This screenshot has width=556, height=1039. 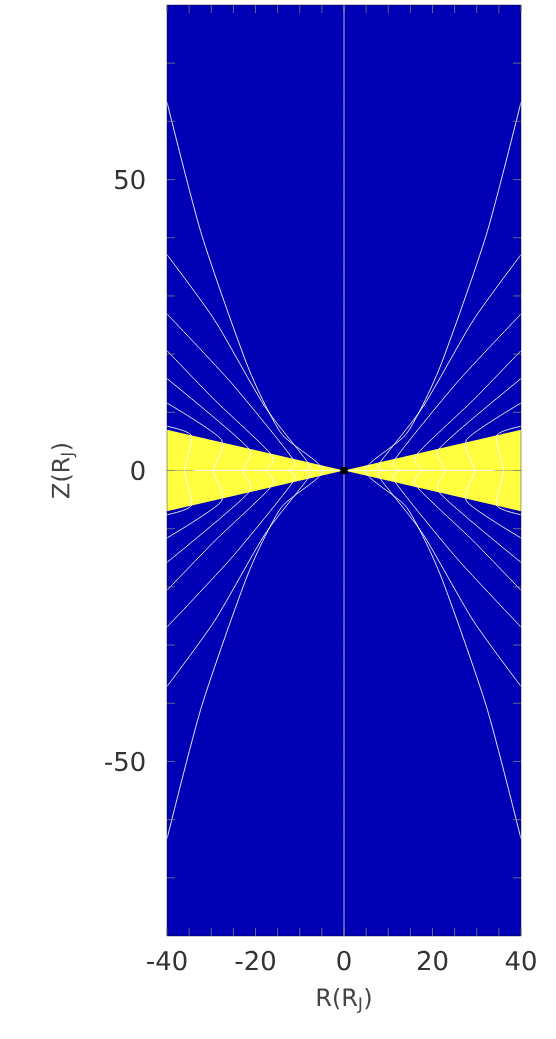 What do you see at coordinates (64, 471) in the screenshot?
I see `y-axis-title: Z(R$_{J}$)` at bounding box center [64, 471].